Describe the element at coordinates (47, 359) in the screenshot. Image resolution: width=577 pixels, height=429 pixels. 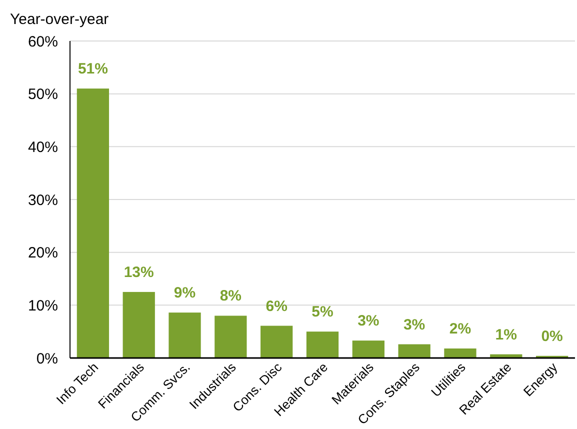
I see `y-tick-label: 0%` at that location.